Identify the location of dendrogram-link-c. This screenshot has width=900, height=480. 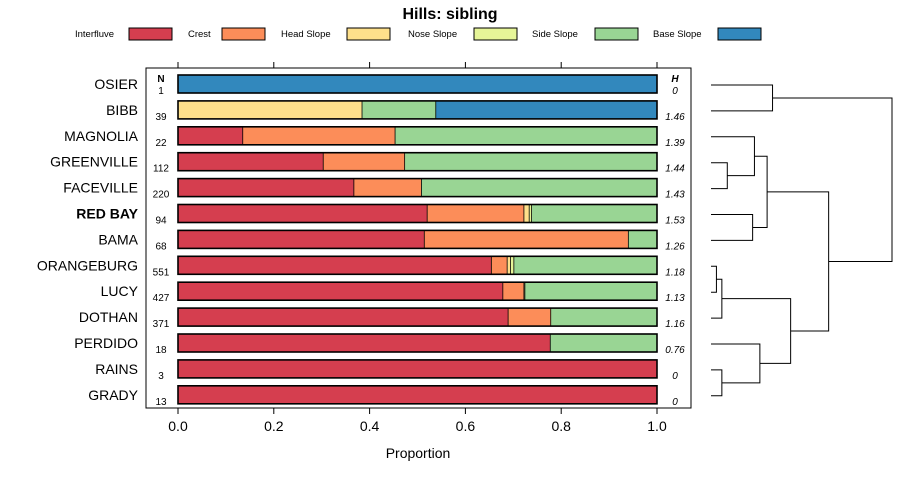
(733, 156).